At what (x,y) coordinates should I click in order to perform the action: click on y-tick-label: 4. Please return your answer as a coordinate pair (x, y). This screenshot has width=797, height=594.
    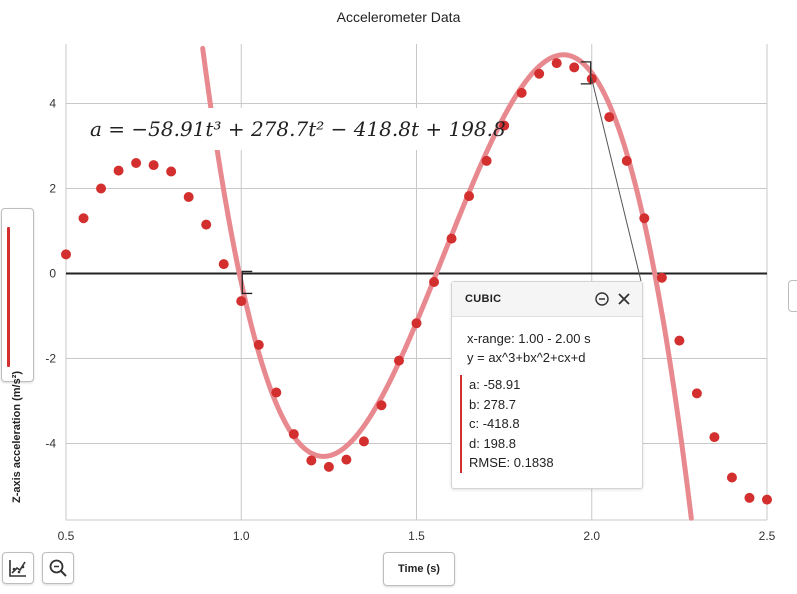
    Looking at the image, I should click on (52, 104).